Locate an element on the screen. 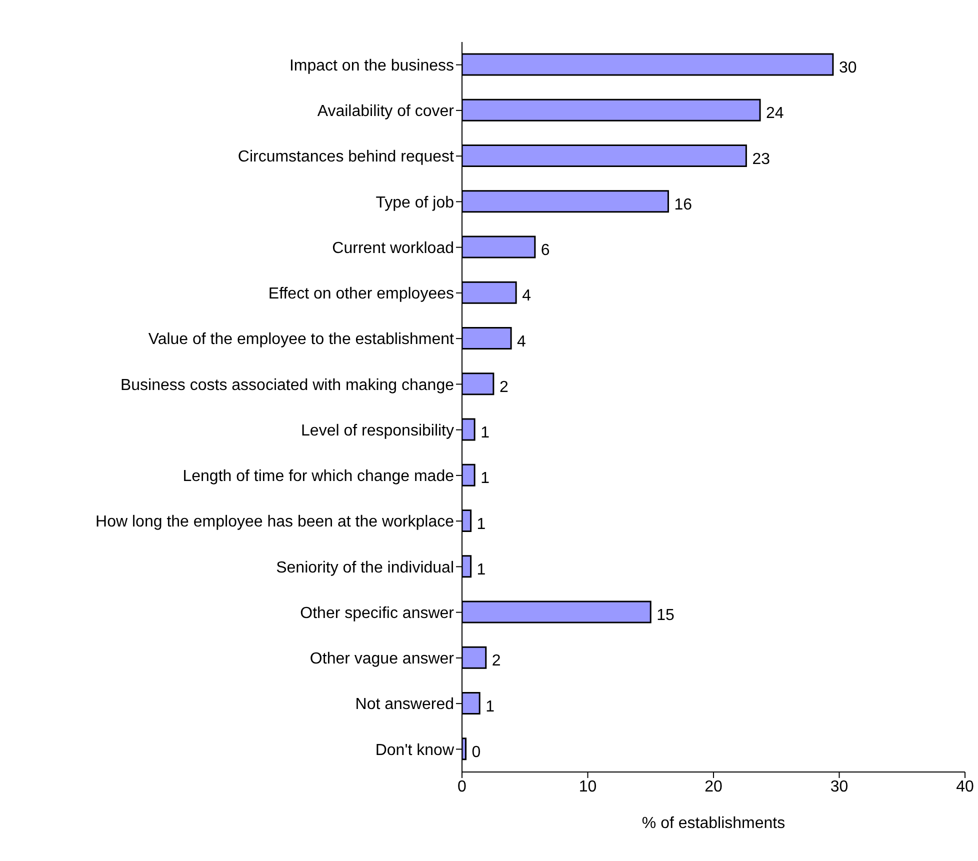 This screenshot has height=861, width=978. y-tick-label: Level of responsibility is located at coordinates (377, 431).